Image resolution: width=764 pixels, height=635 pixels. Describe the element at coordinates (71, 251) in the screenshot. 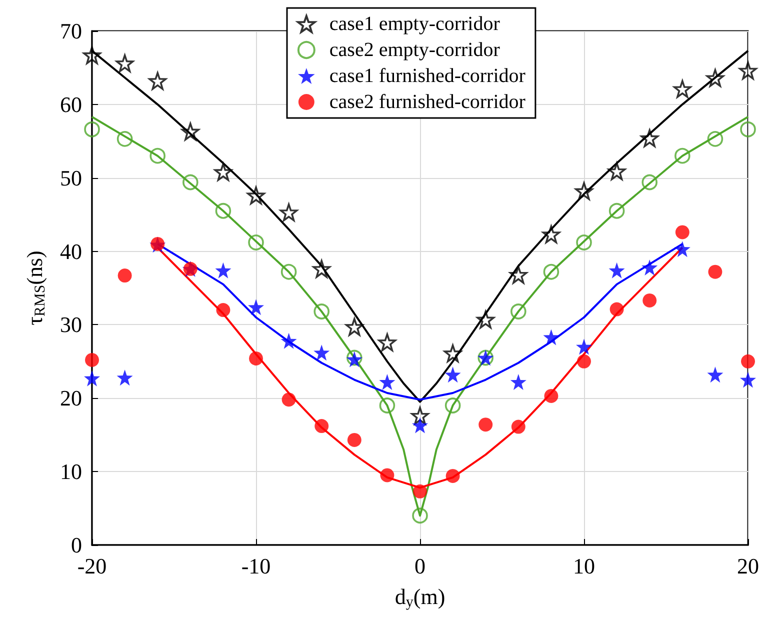

I see `y-tick-label: 40` at that location.